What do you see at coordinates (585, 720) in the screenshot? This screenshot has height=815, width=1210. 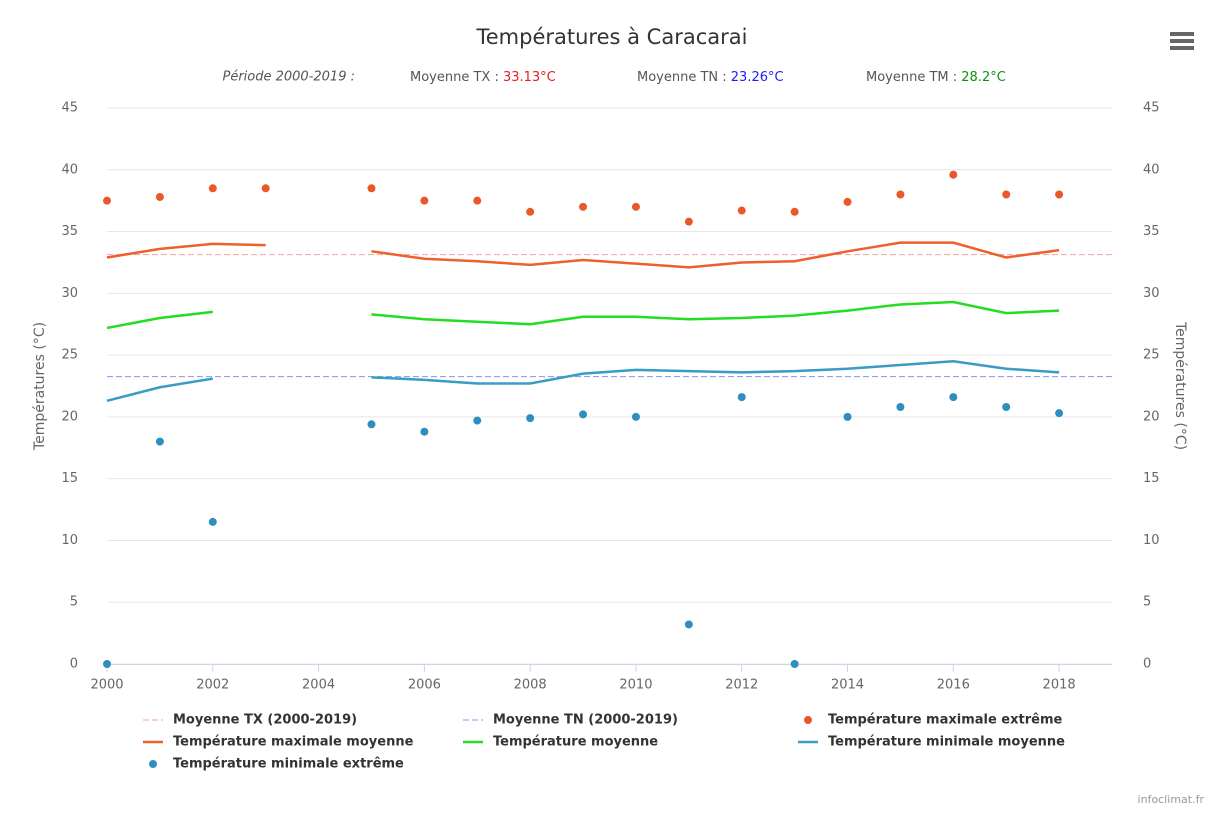 I see `legend-label: Moyenne TN (2000-2019)` at bounding box center [585, 720].